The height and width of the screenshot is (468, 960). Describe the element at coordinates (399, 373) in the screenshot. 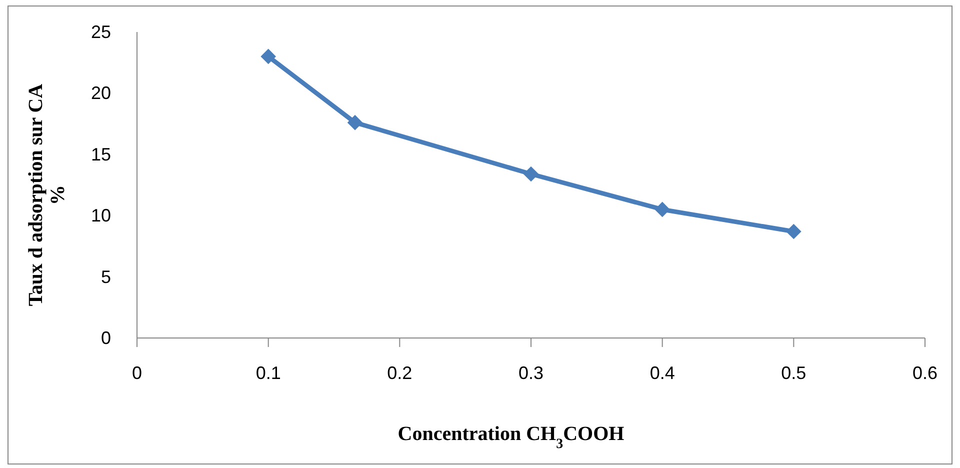

I see `x-tick-label: 0.2` at that location.